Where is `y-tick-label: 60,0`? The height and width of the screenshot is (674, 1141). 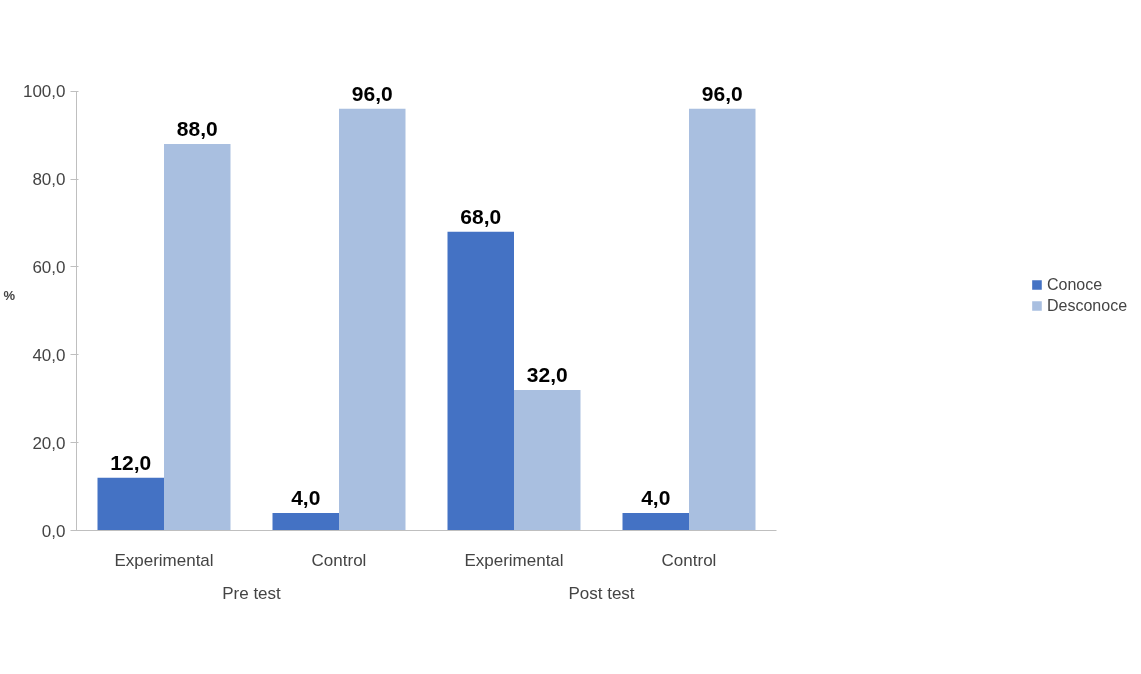
y-tick-label: 60,0 is located at coordinates (49, 267).